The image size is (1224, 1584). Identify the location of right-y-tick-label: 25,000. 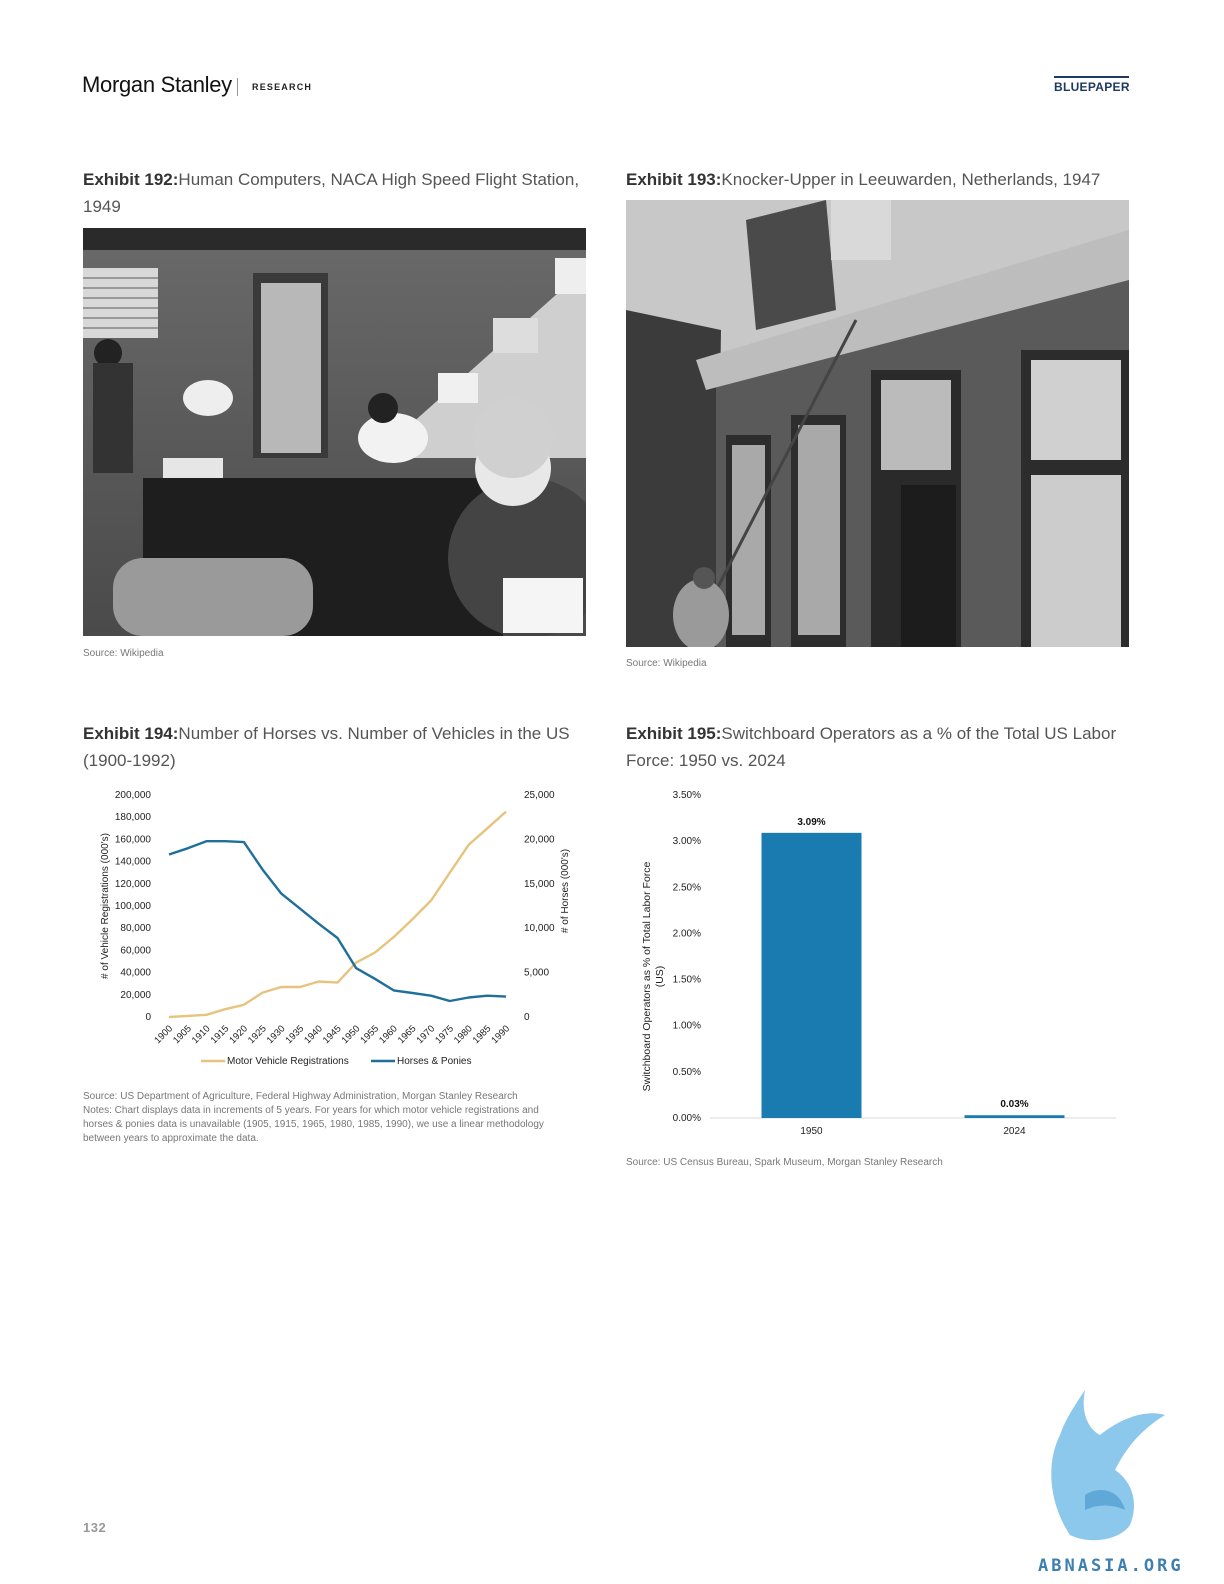
(539, 795).